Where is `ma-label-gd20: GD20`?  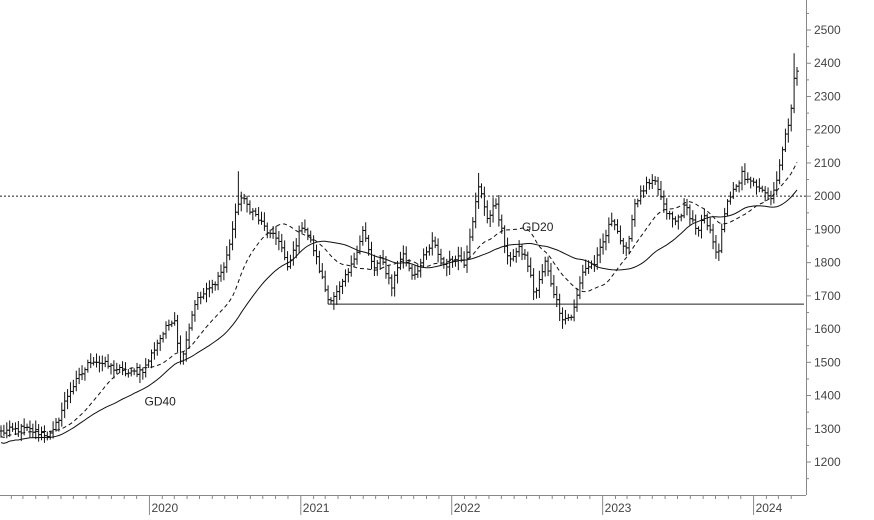
ma-label-gd20: GD20 is located at coordinates (538, 227).